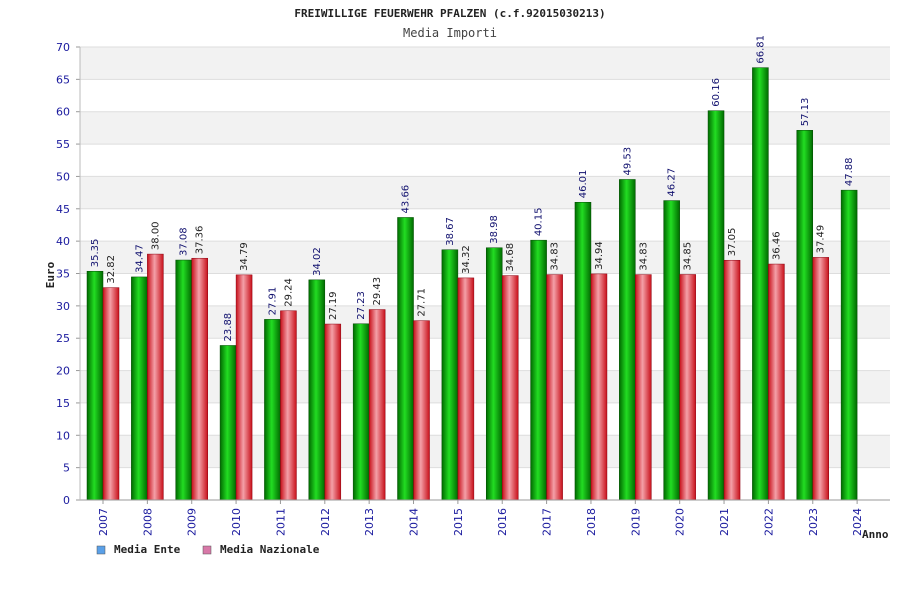 The width and height of the screenshot is (900, 600). What do you see at coordinates (139, 258) in the screenshot?
I see `data-label-media-ente: 34.47` at bounding box center [139, 258].